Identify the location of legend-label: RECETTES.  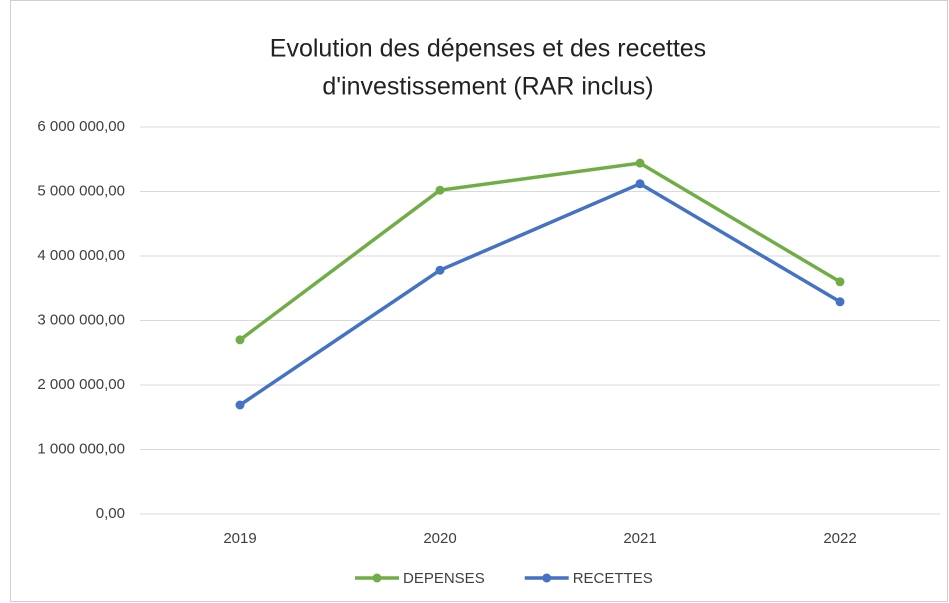
(613, 578).